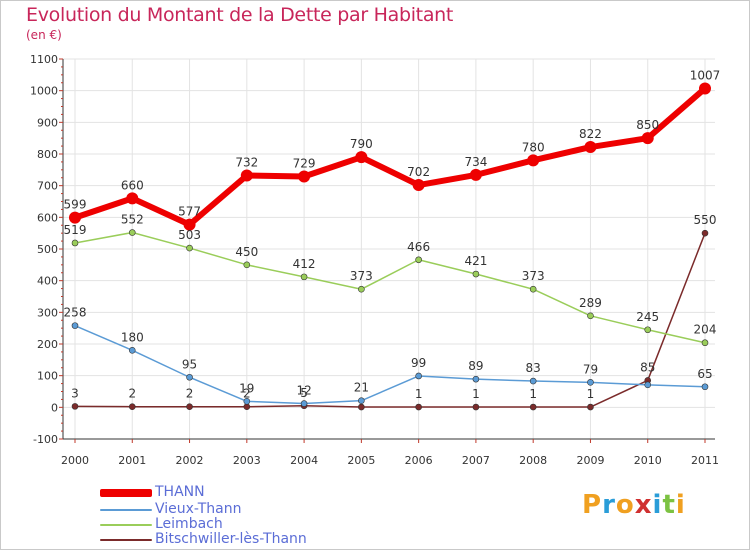 The height and width of the screenshot is (550, 750). What do you see at coordinates (47, 186) in the screenshot?
I see `y-tick-label: 700` at bounding box center [47, 186].